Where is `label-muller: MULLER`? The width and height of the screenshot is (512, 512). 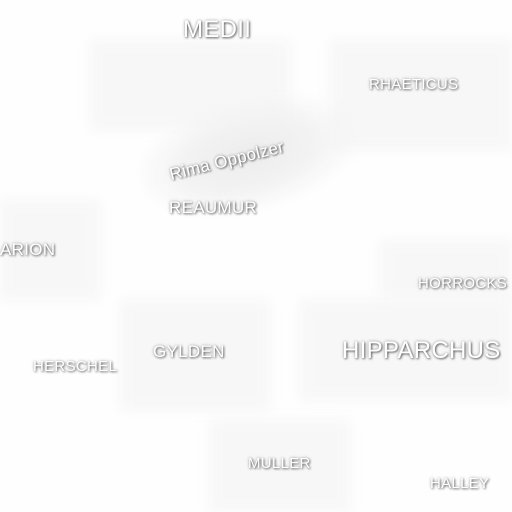 label-muller: MULLER is located at coordinates (279, 463).